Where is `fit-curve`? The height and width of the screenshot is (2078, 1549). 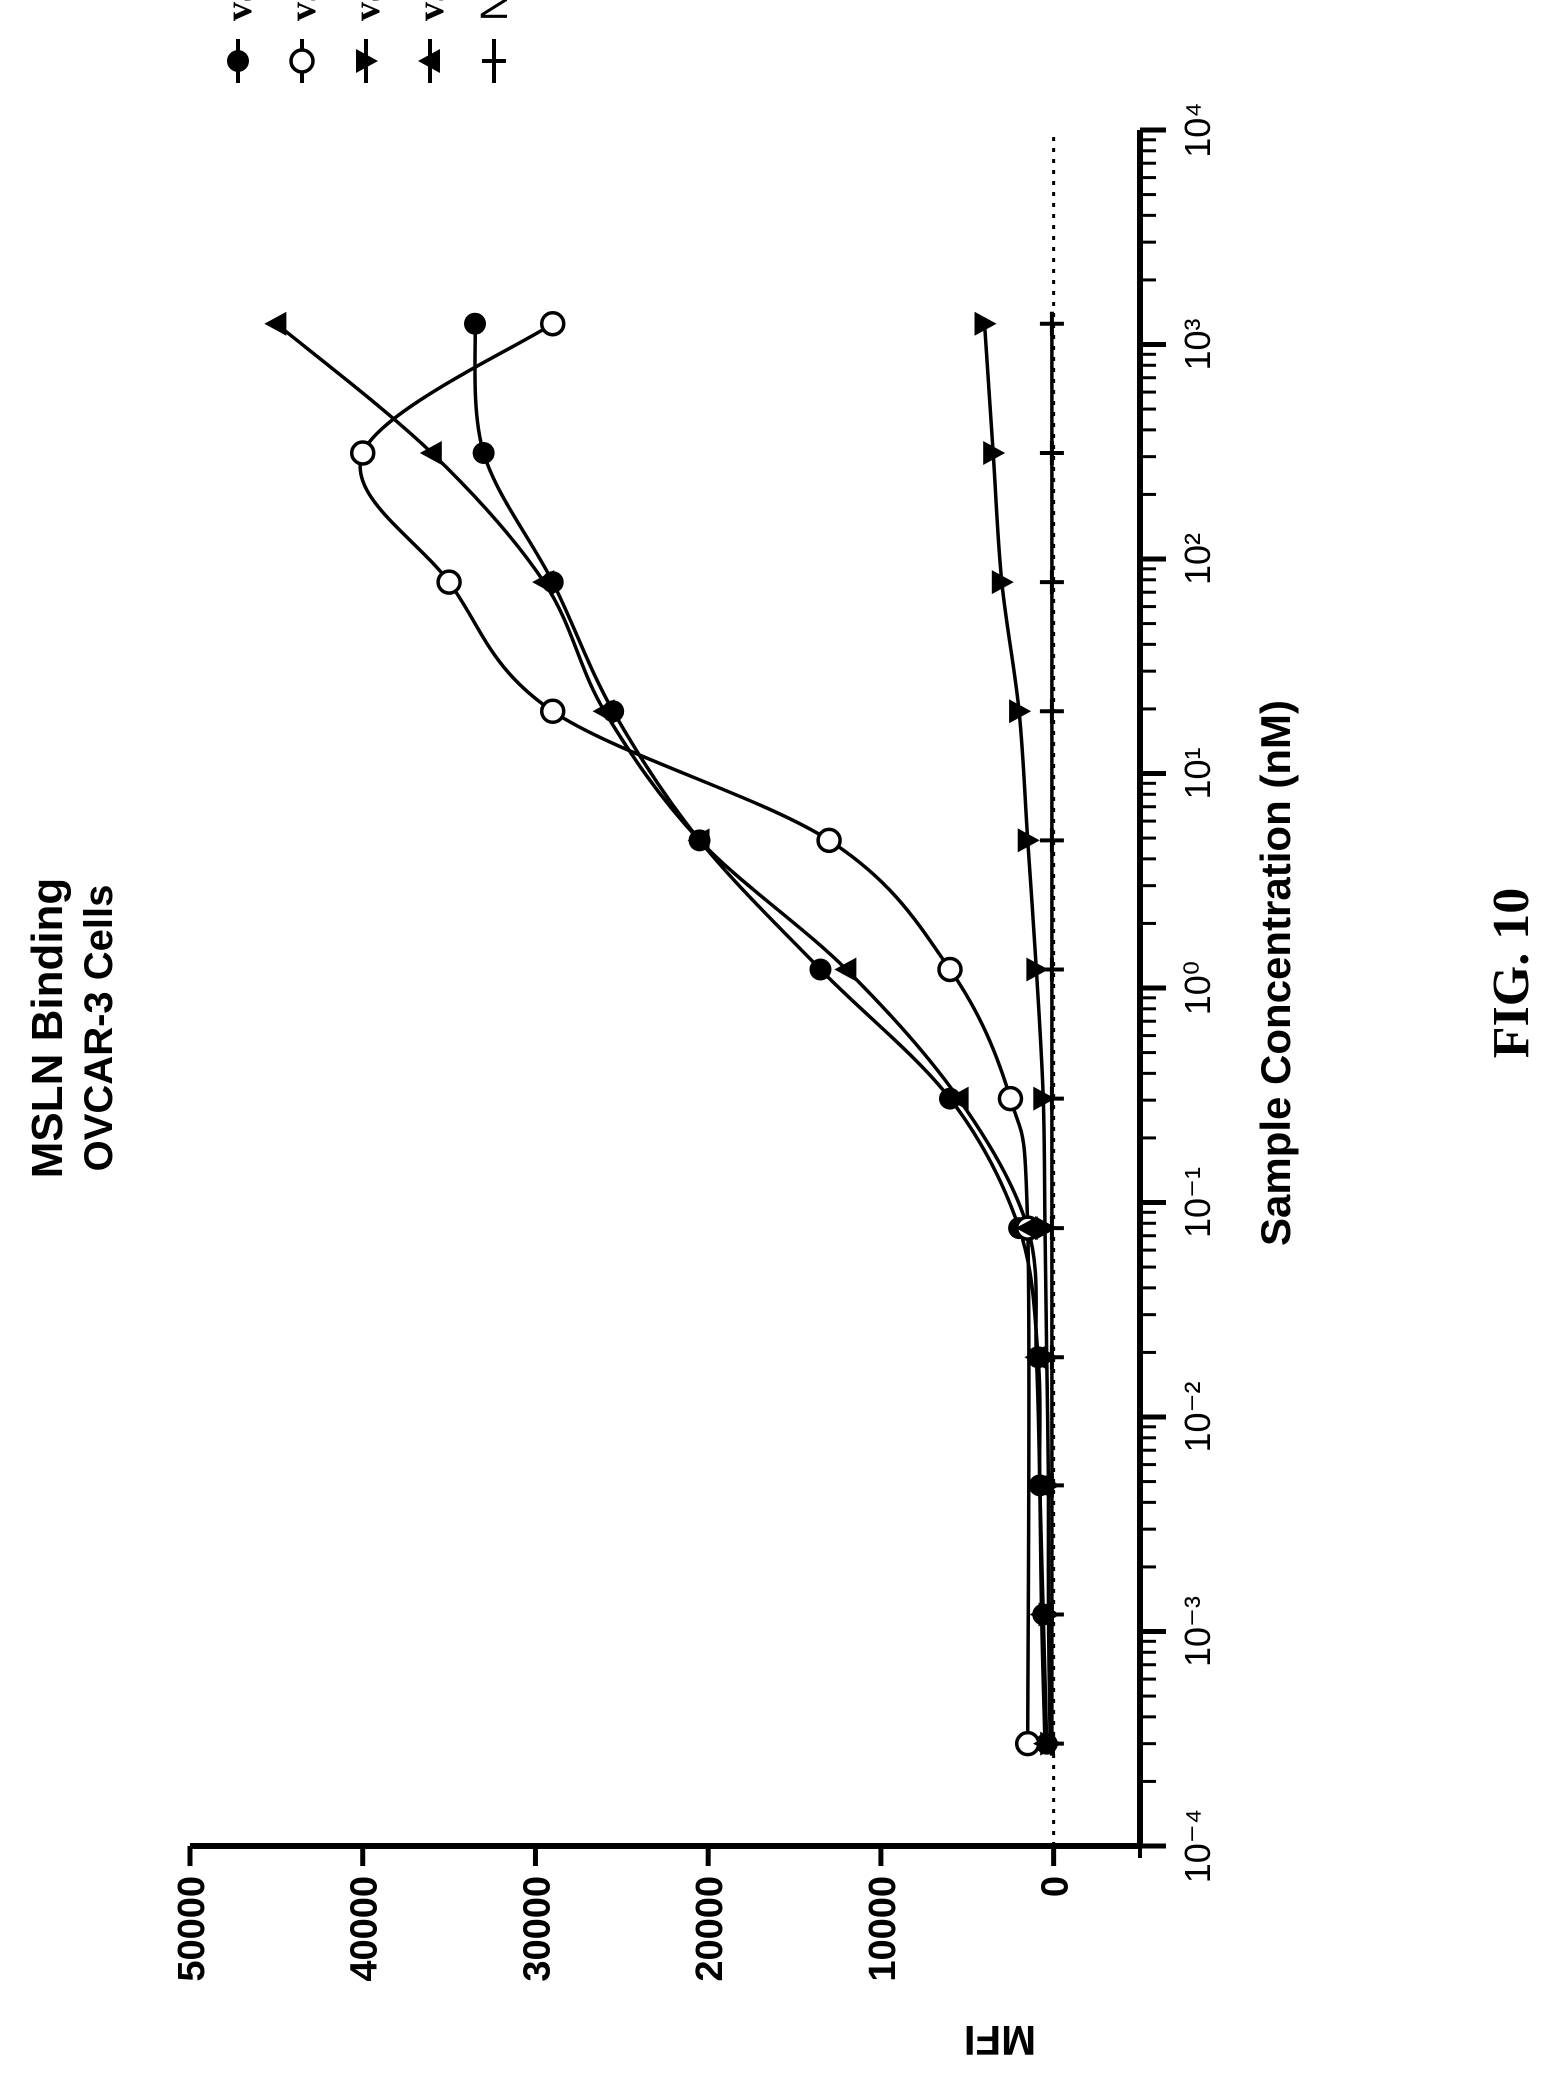
fit-curve is located at coordinates (1017, 1033).